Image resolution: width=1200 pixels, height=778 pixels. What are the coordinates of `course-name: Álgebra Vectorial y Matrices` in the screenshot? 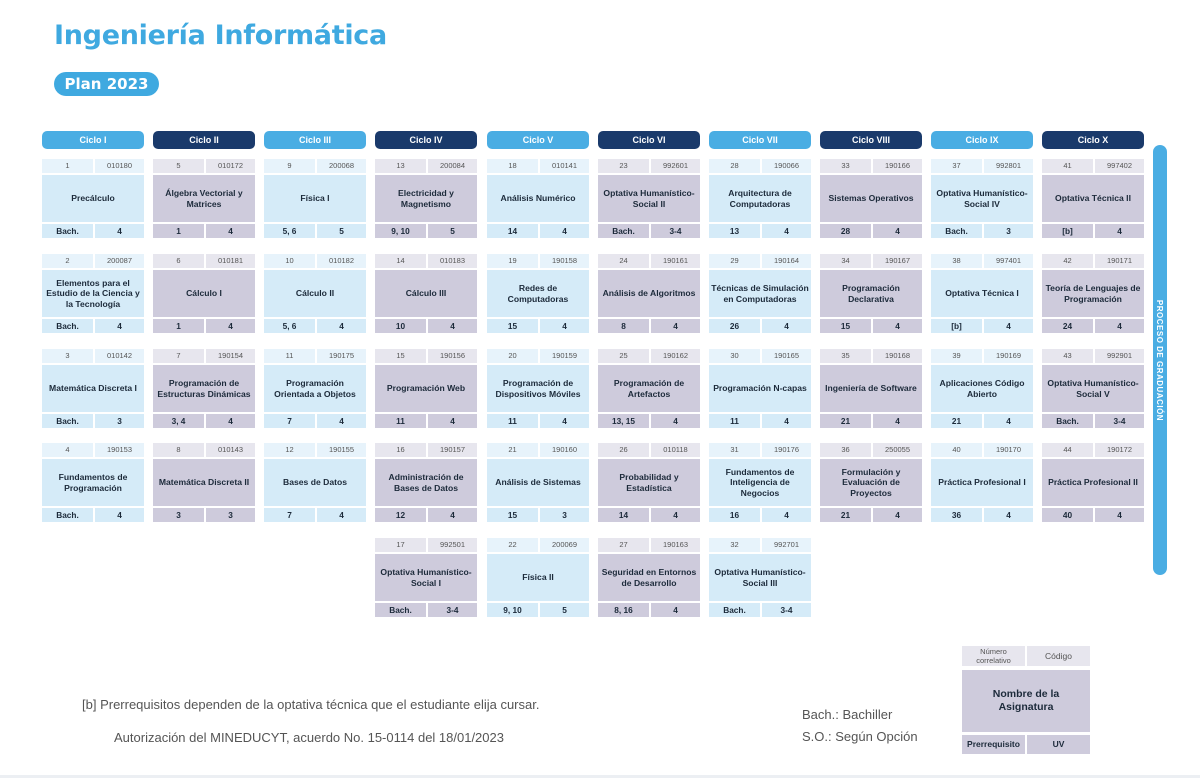 It's located at (204, 198).